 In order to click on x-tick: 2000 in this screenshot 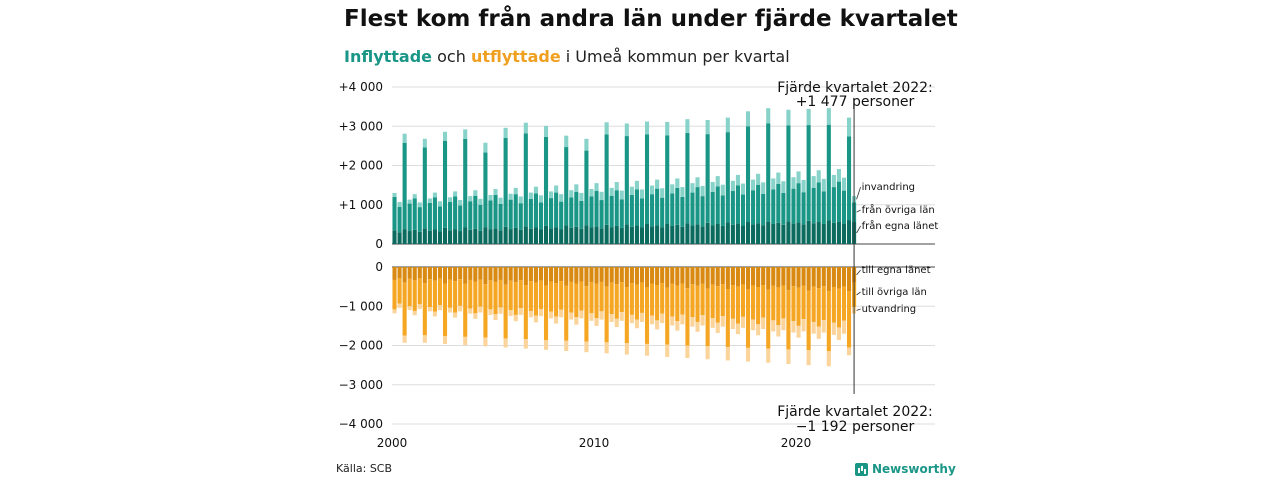, I will do `click(392, 443)`.